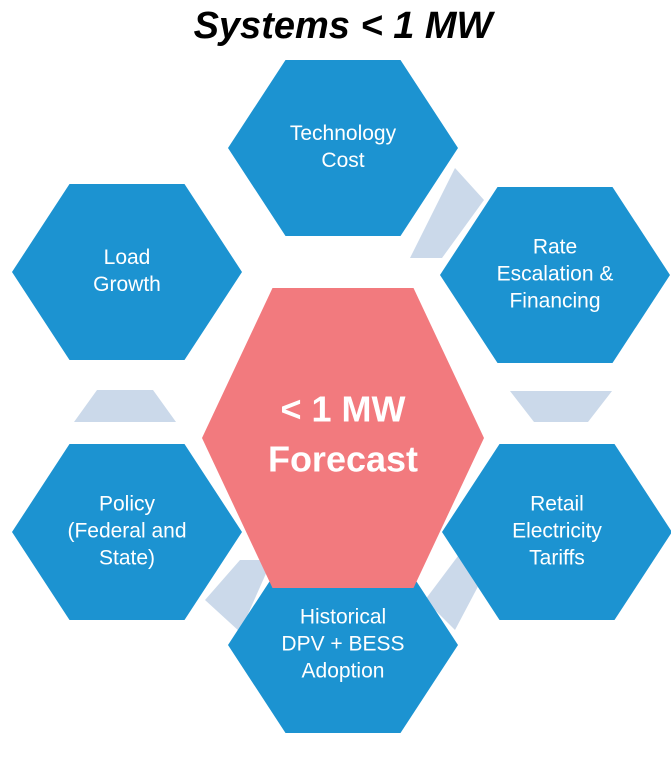 Image resolution: width=671 pixels, height=758 pixels. I want to click on node-label: Cost, so click(342, 160).